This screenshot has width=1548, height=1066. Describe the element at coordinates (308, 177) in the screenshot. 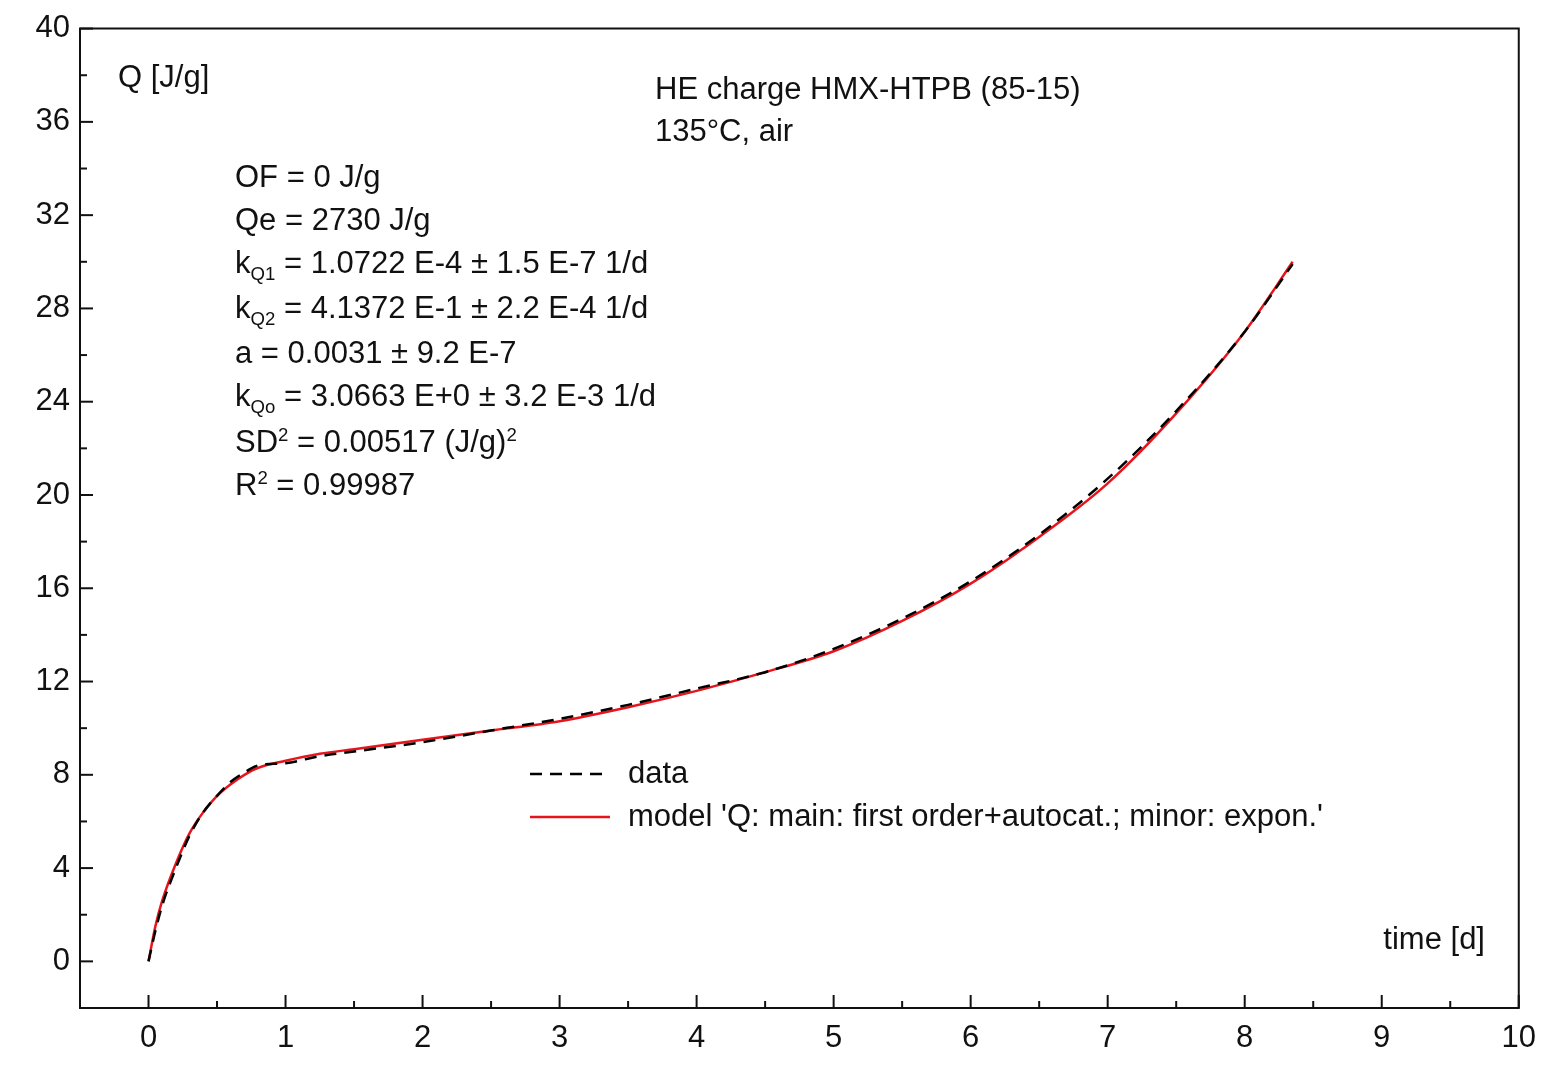

I see `annotation: OF = 0 J/g` at that location.